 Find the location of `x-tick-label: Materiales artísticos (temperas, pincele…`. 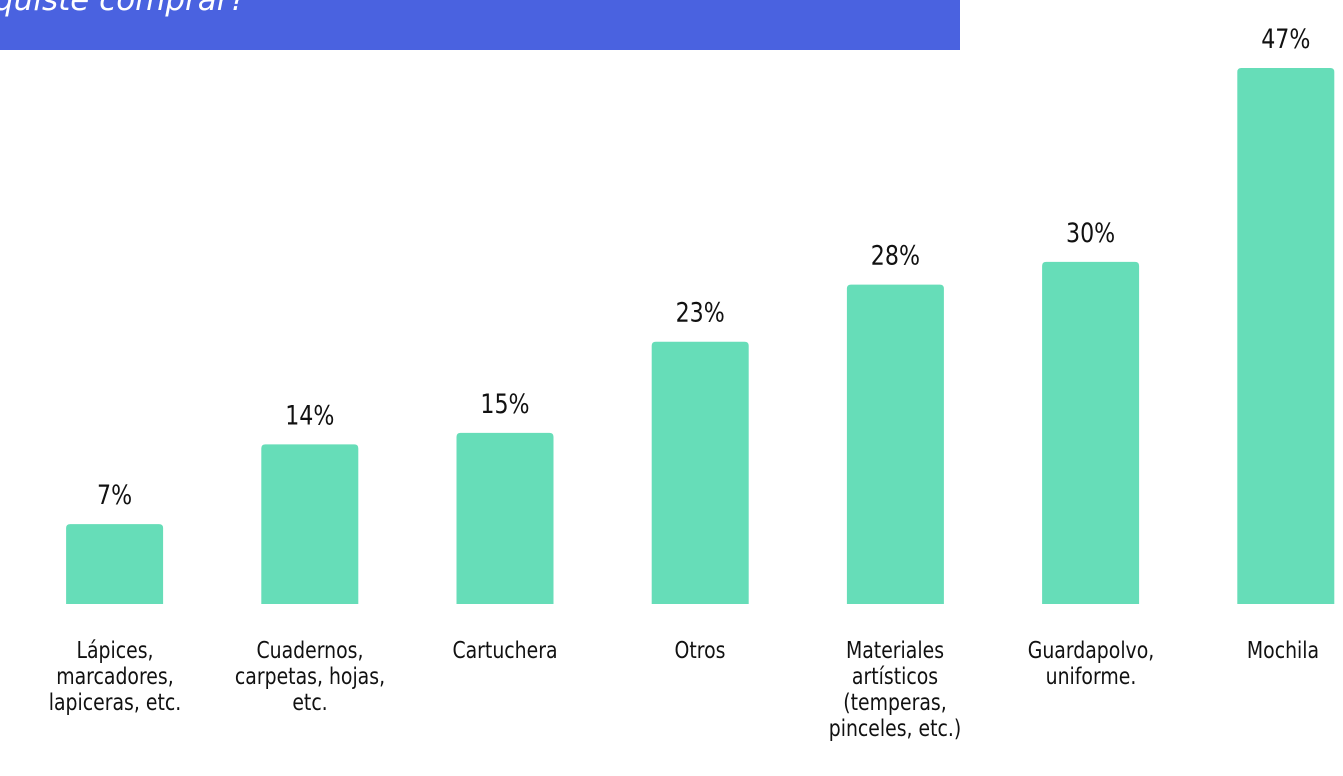

x-tick-label: Materiales artísticos (temperas, pincele… is located at coordinates (895, 690).